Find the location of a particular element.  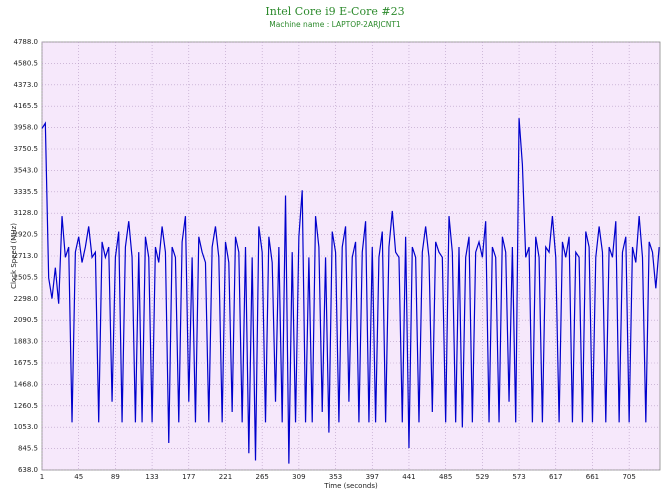

y-tick-label: 4788.0 is located at coordinates (26, 42).